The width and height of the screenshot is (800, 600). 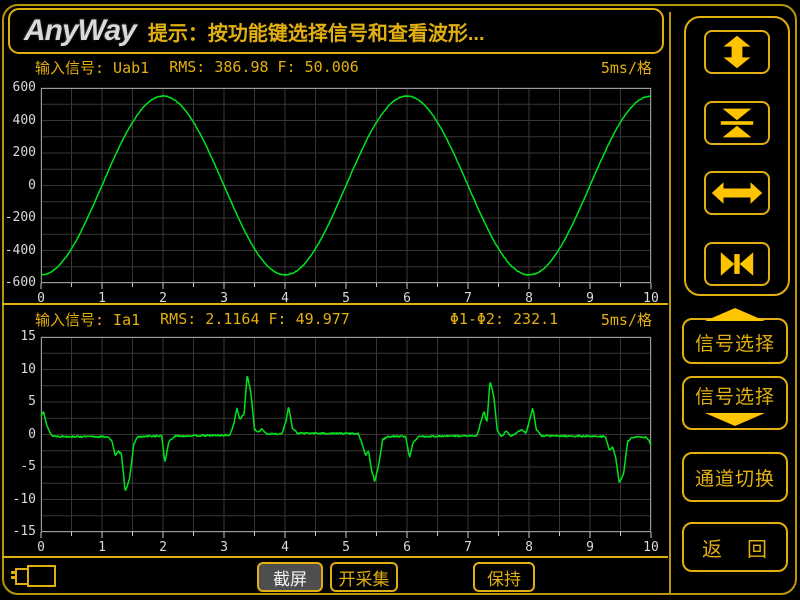 What do you see at coordinates (20, 282) in the screenshot?
I see `y-tick-label: -600` at bounding box center [20, 282].